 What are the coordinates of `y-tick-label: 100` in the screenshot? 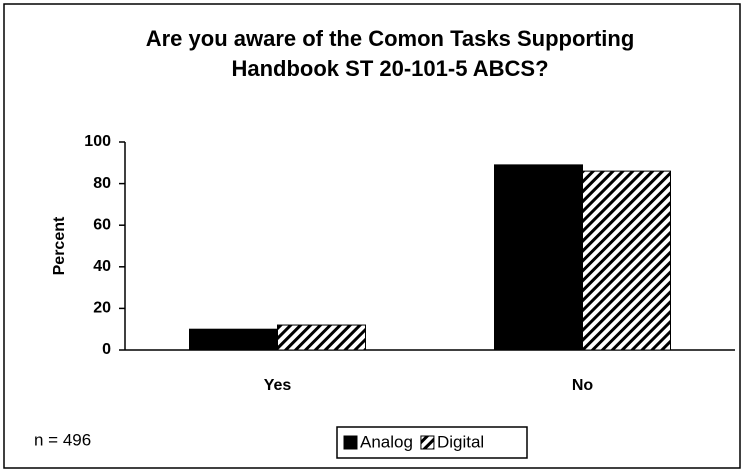 It's located at (97, 141).